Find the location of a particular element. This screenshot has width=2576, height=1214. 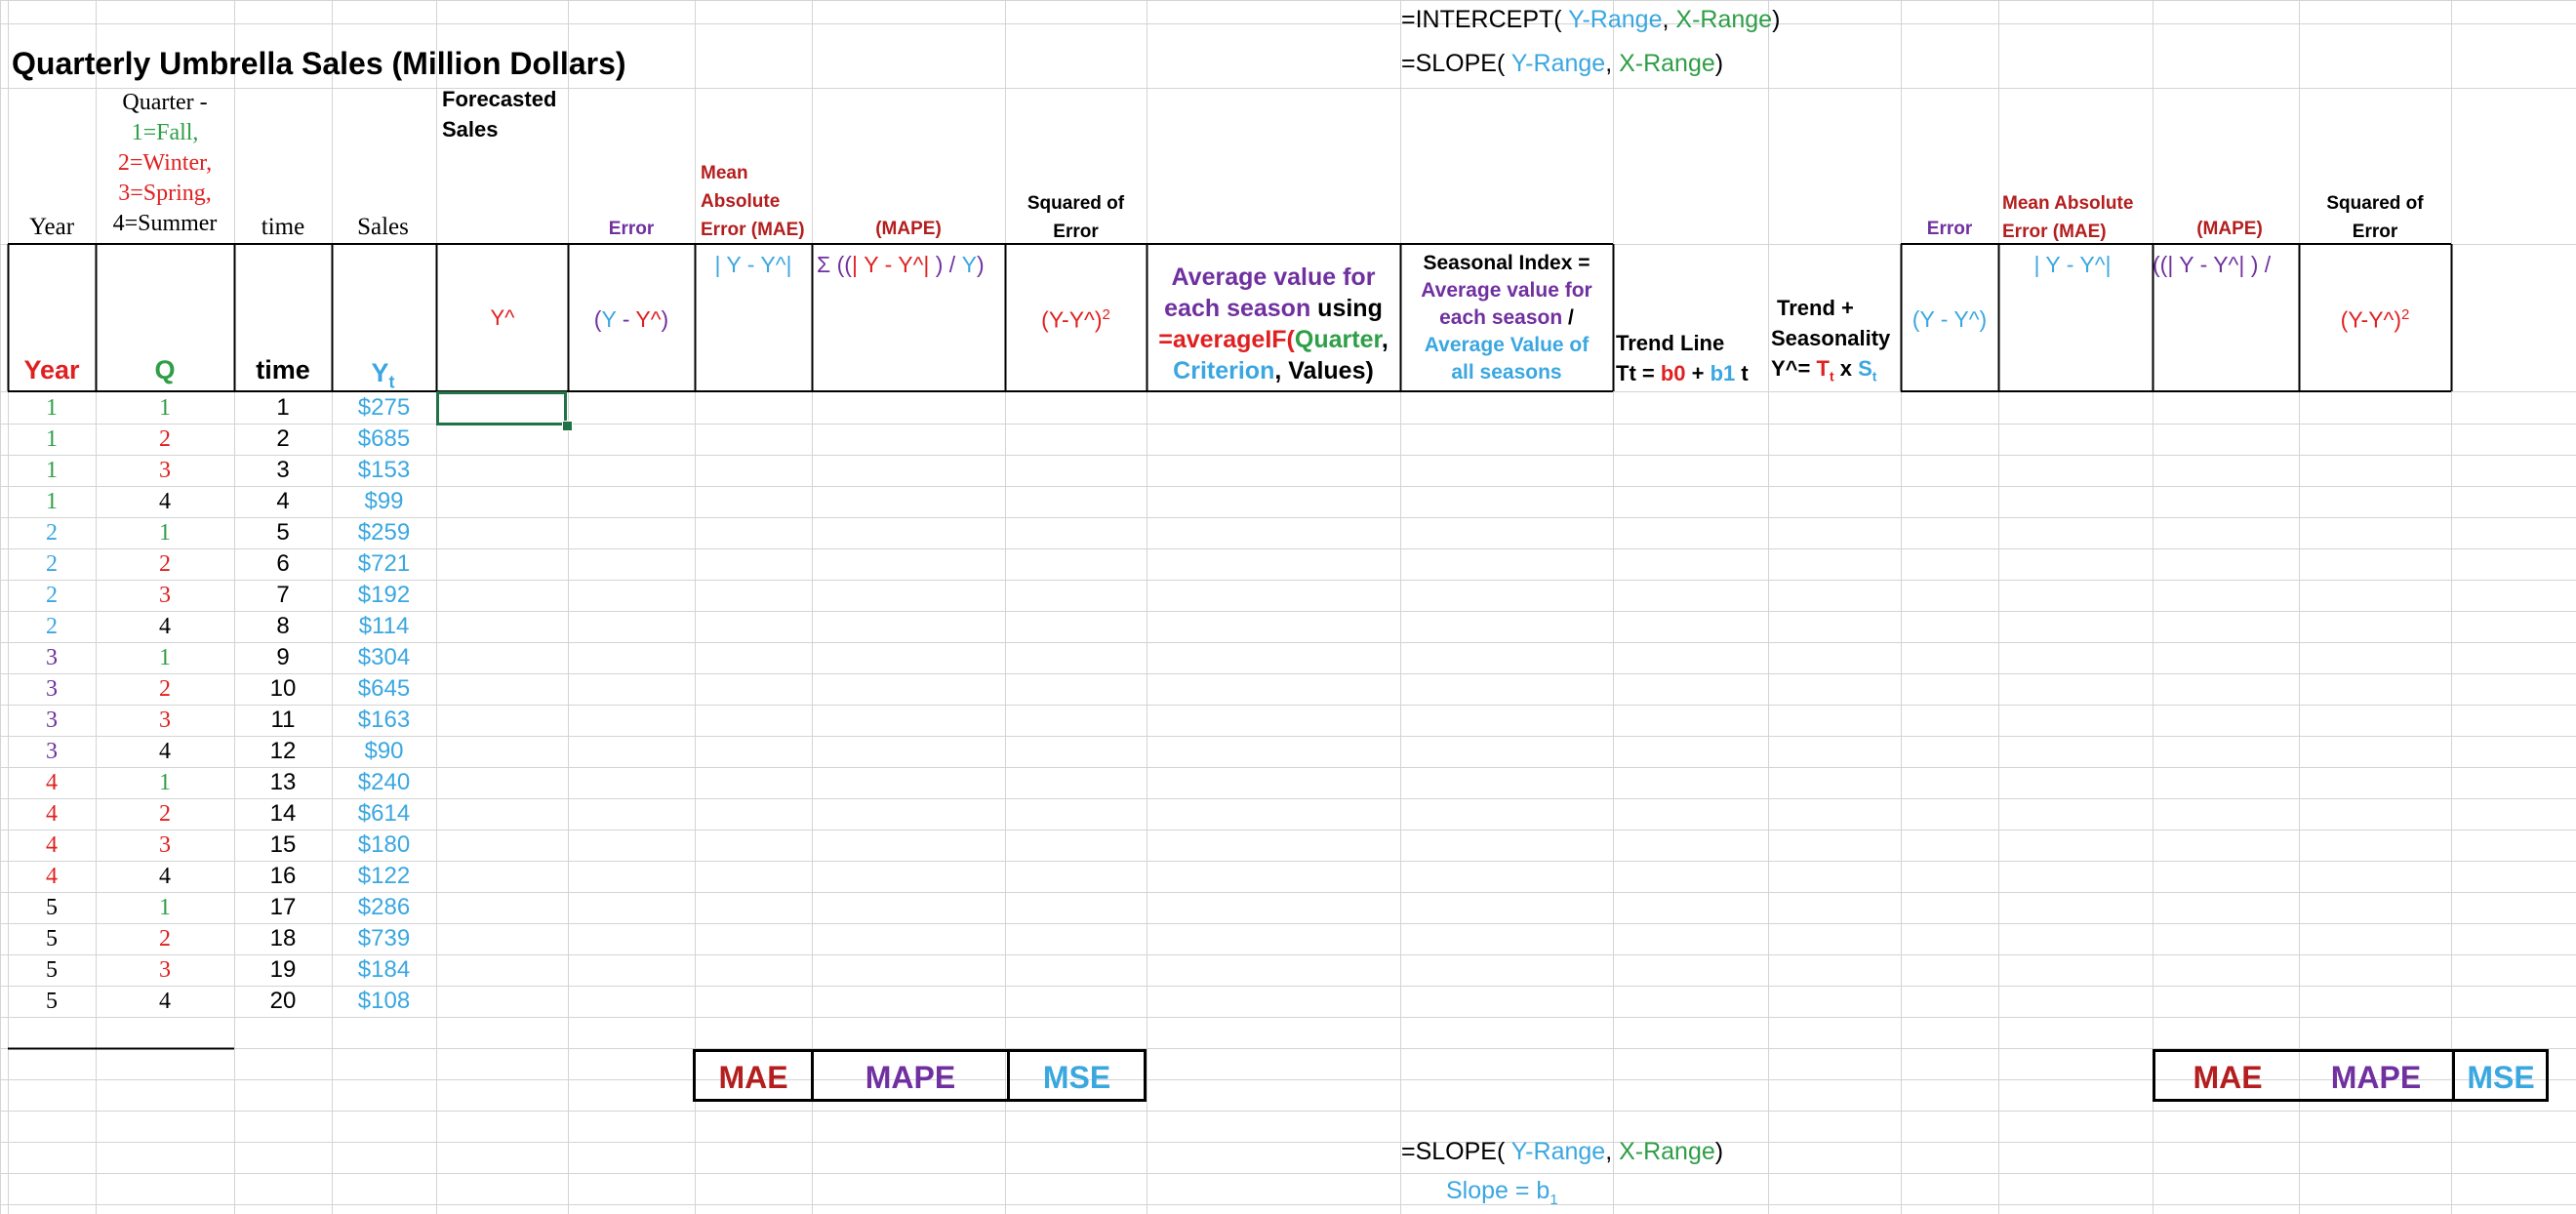

cell-sales: $739 is located at coordinates (384, 938).